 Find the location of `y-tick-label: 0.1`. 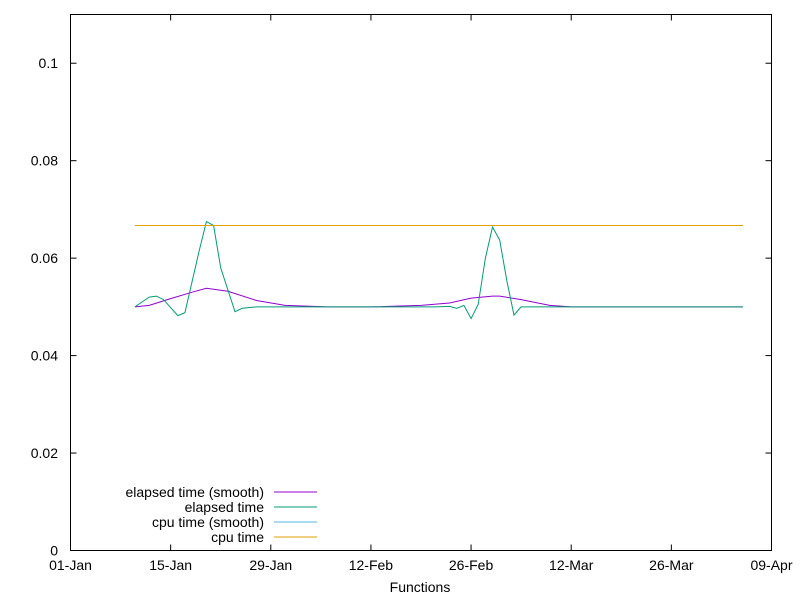

y-tick-label: 0.1 is located at coordinates (49, 63).